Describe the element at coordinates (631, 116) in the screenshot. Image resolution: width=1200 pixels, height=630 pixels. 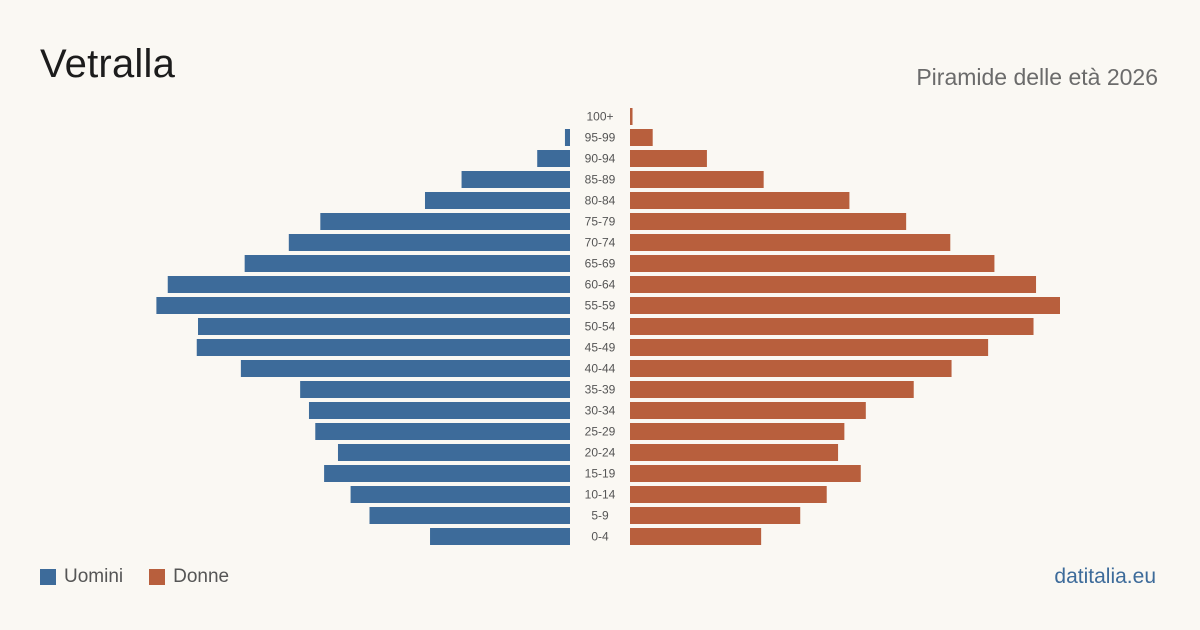
I see `bar-women-100plus` at that location.